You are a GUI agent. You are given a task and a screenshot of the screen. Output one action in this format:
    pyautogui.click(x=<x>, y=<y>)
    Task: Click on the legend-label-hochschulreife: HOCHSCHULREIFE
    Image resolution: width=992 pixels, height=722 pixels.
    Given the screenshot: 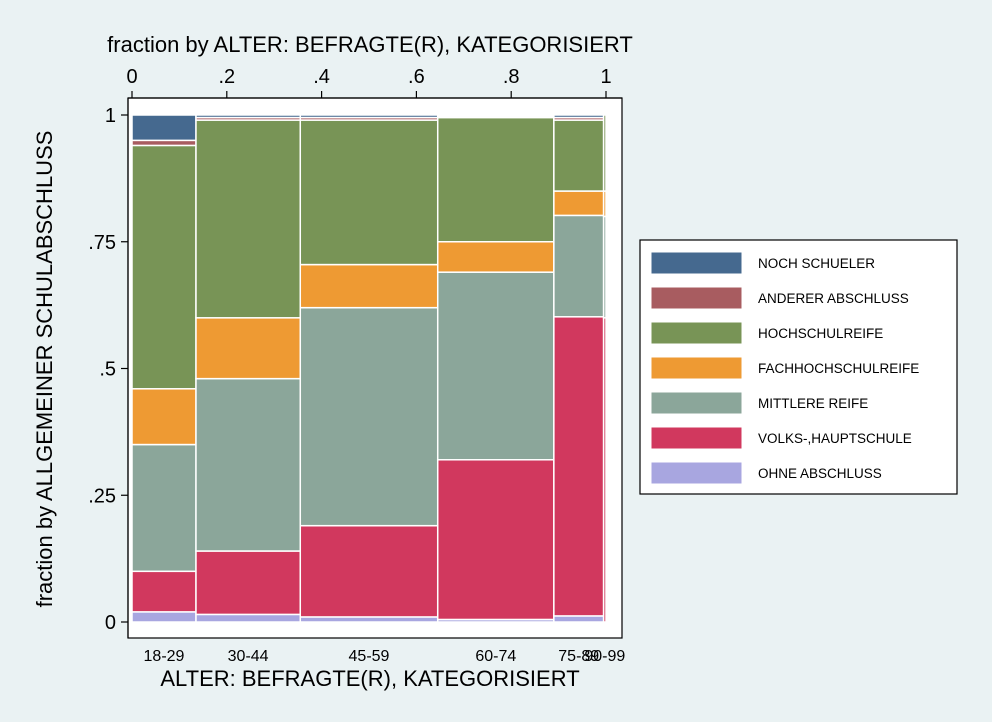 What is the action you would take?
    pyautogui.click(x=820, y=333)
    